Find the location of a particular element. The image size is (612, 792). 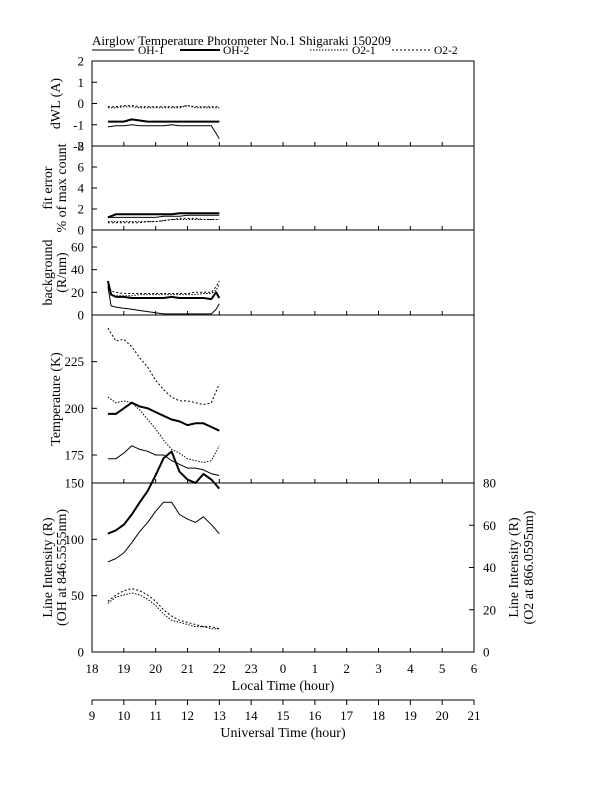

universal-time-tick-label: 14 is located at coordinates (252, 715).